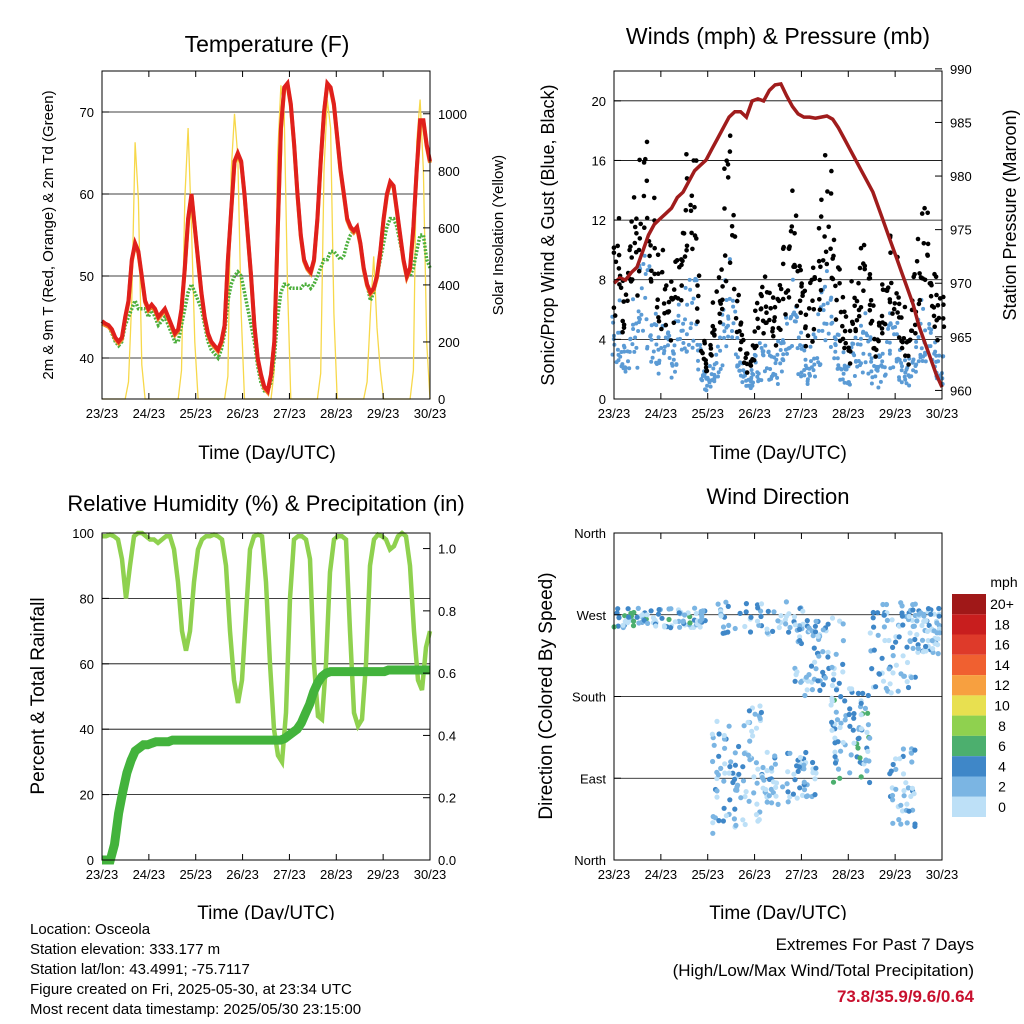 This screenshot has height=1024, width=1024. Describe the element at coordinates (874, 944) in the screenshot. I see `extremes-title: Extremes For Past 7 Days` at that location.